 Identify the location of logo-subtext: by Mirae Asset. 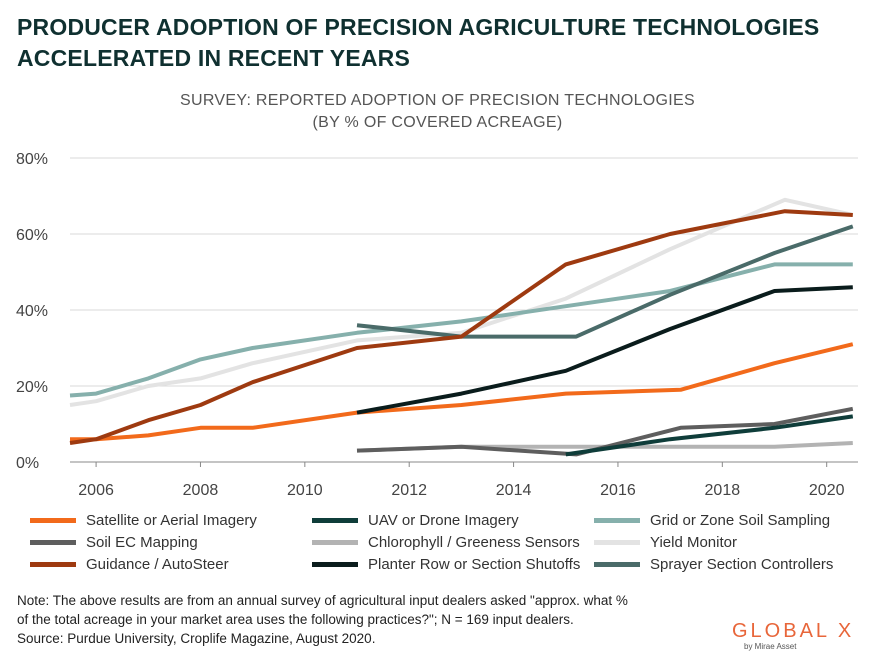
(770, 646).